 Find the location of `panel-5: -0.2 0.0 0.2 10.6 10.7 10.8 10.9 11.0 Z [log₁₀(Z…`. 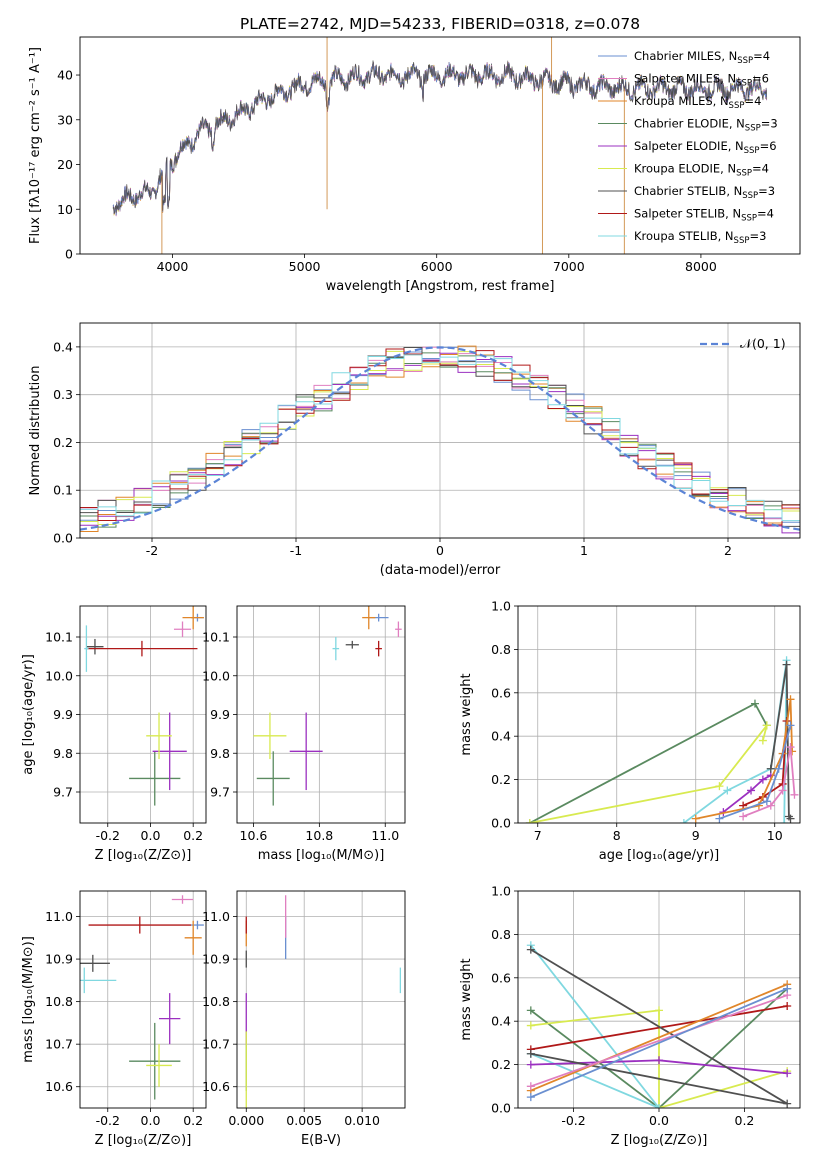

panel-5: -0.2 0.0 0.2 10.6 10.7 10.8 10.9 11.0 Z [log₁₀(Z… is located at coordinates (114, 1019).